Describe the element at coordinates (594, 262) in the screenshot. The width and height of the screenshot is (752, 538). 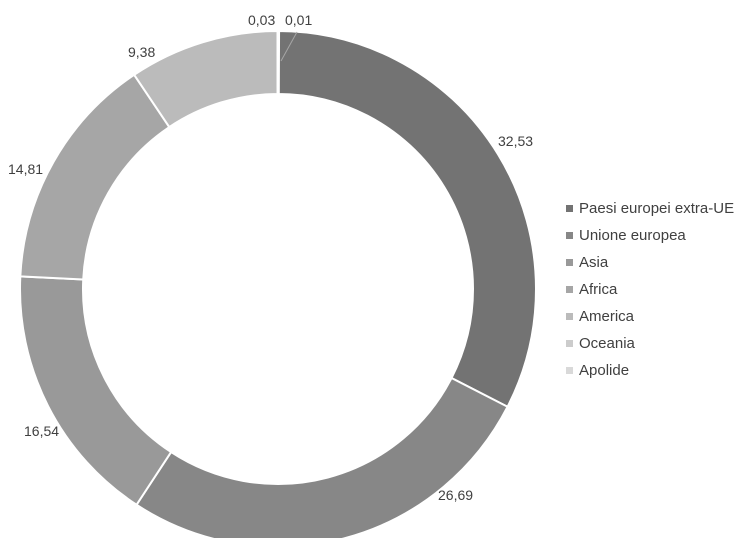
I see `legend-label: Asia` at that location.